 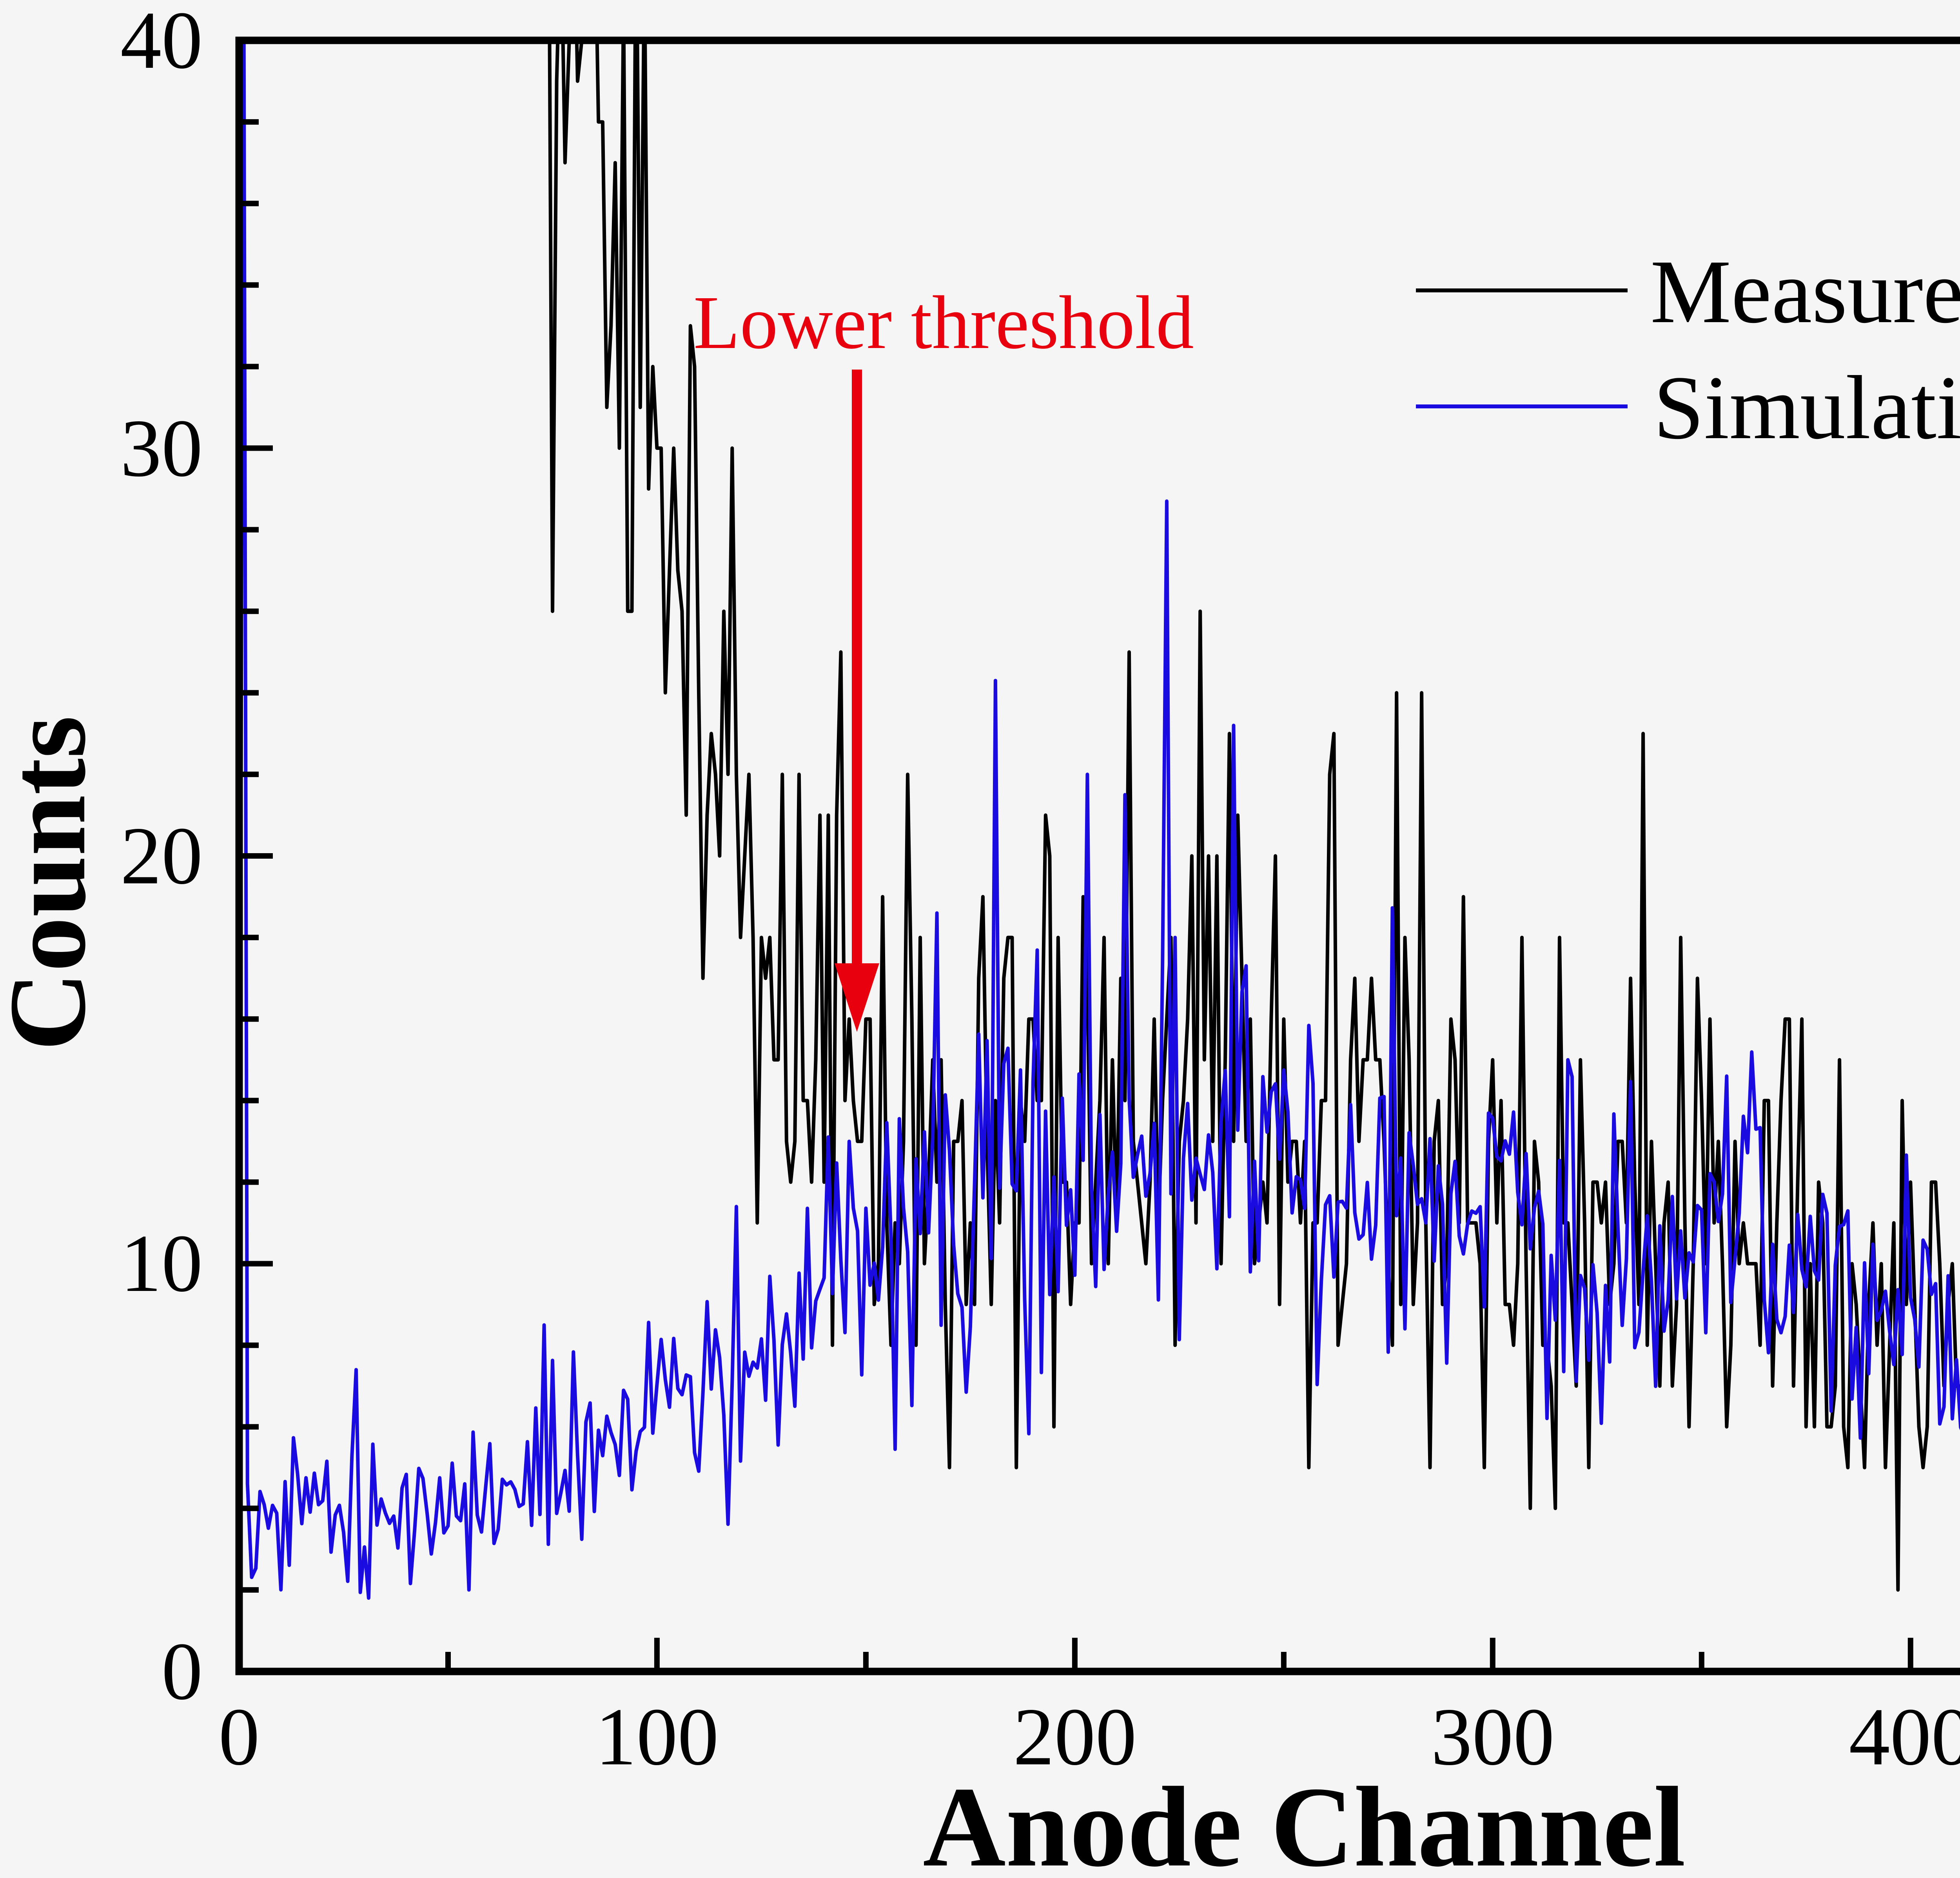 What do you see at coordinates (54, 884) in the screenshot?
I see `svg-text: Counts` at bounding box center [54, 884].